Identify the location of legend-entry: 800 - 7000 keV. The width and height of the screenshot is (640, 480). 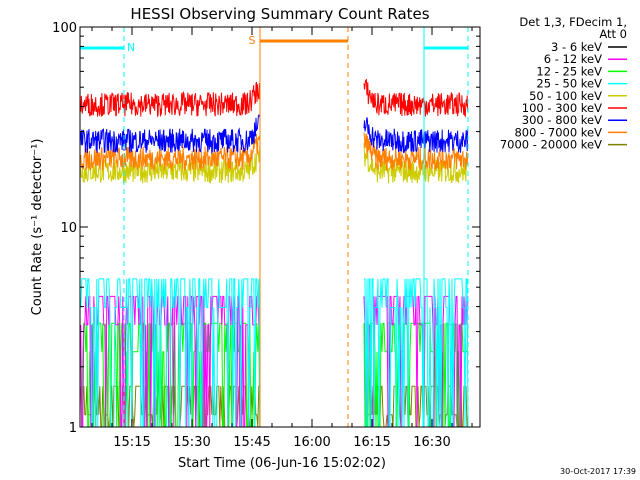
(570, 132).